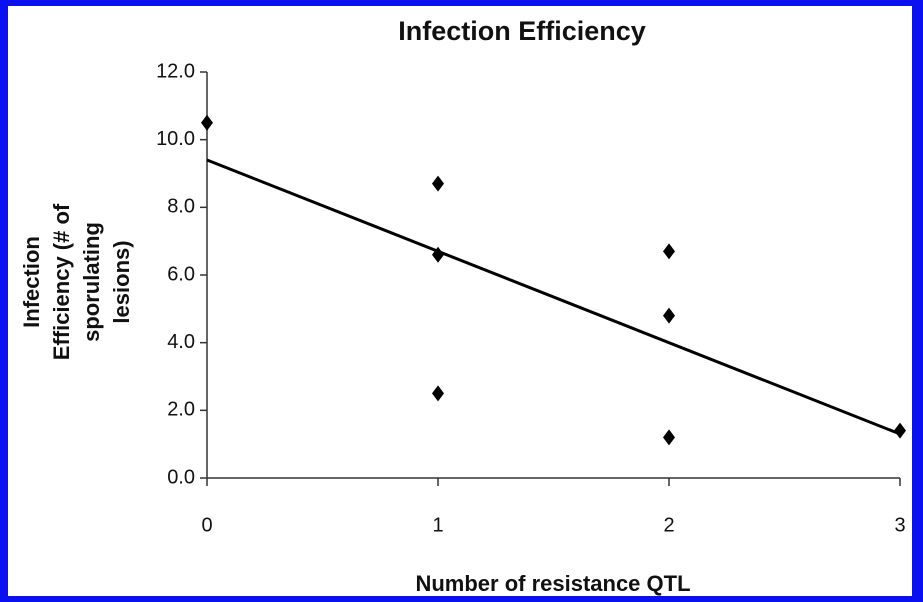 This screenshot has height=602, width=923. I want to click on x-tick-label: 1, so click(437, 525).